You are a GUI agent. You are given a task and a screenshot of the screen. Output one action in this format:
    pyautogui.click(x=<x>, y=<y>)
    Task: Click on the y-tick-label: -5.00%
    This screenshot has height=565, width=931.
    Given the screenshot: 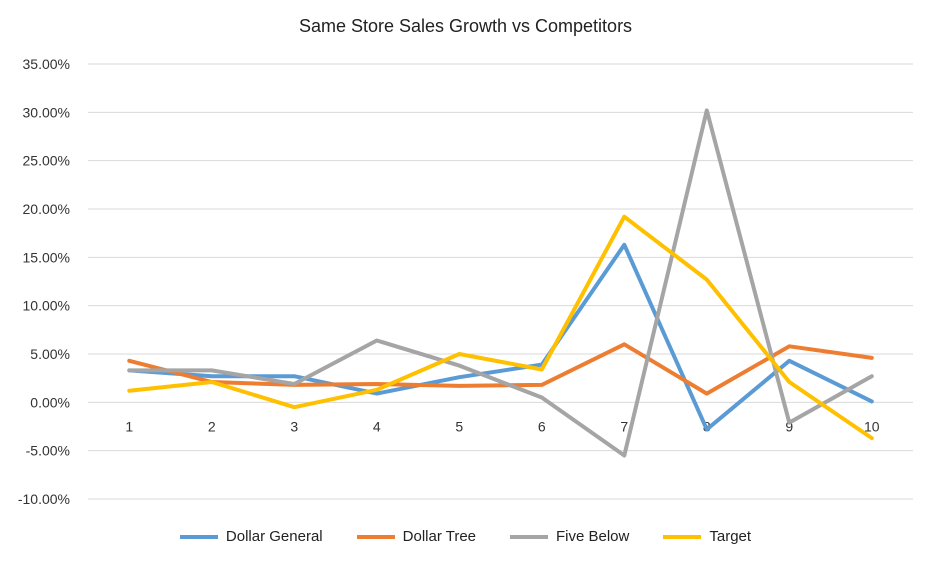 What is the action you would take?
    pyautogui.click(x=48, y=451)
    